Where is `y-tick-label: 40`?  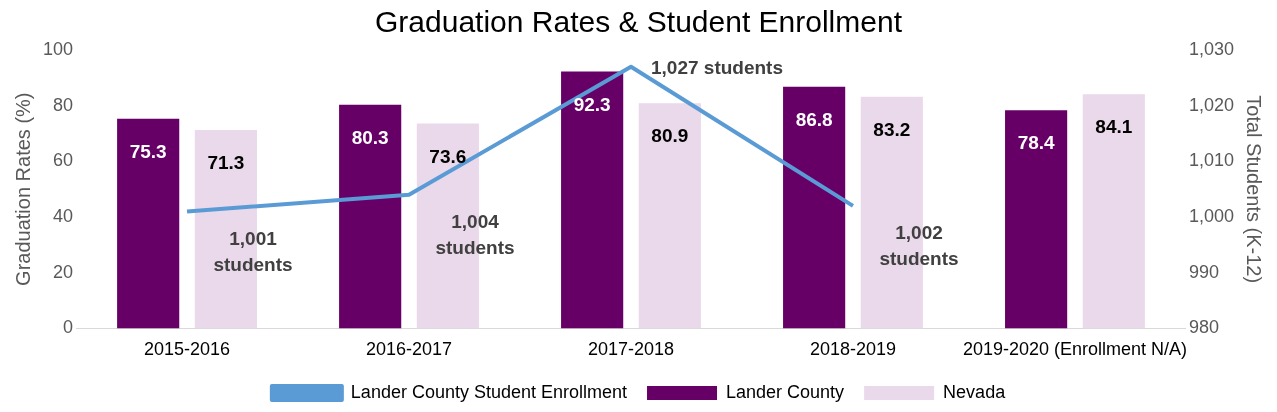
y-tick-label: 40 is located at coordinates (63, 216).